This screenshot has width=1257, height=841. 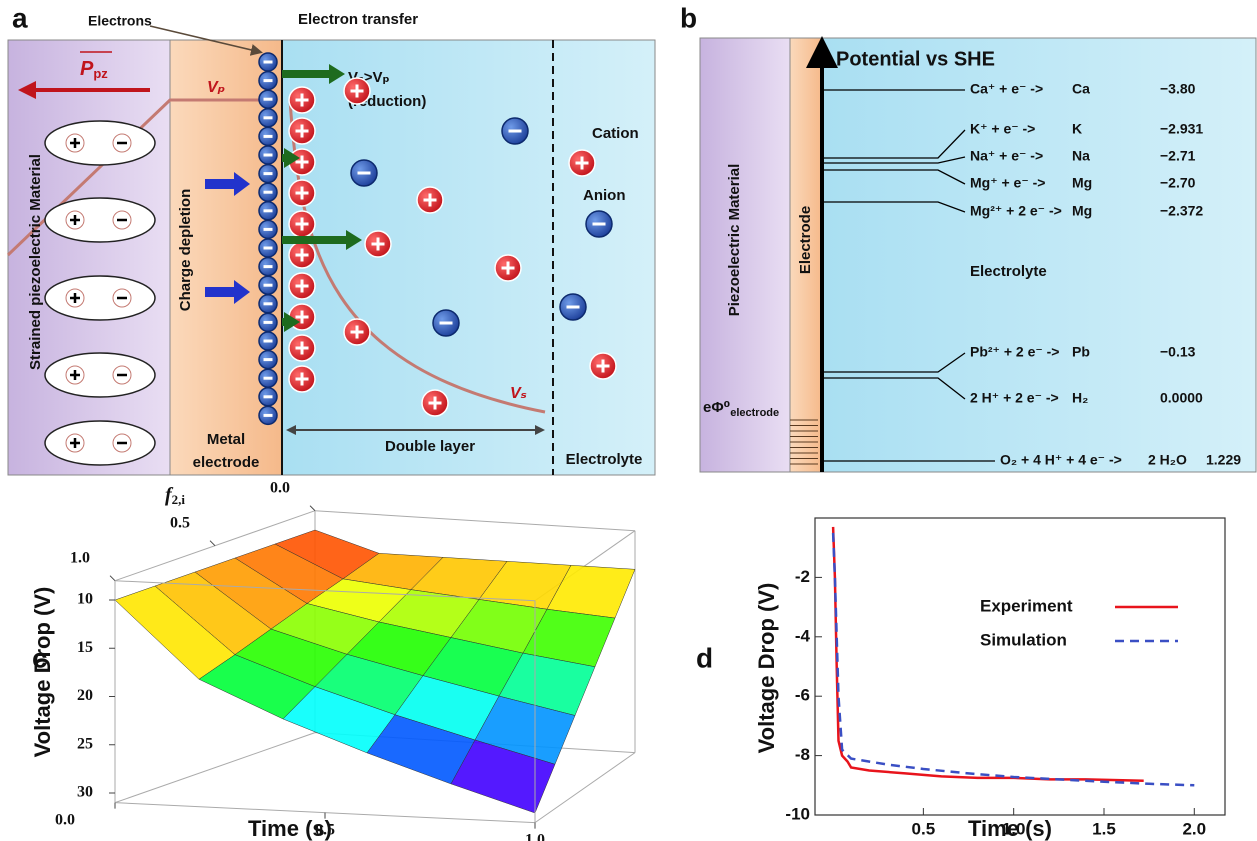 What do you see at coordinates (1077, 129) in the screenshot?
I see `reaction-product: K` at bounding box center [1077, 129].